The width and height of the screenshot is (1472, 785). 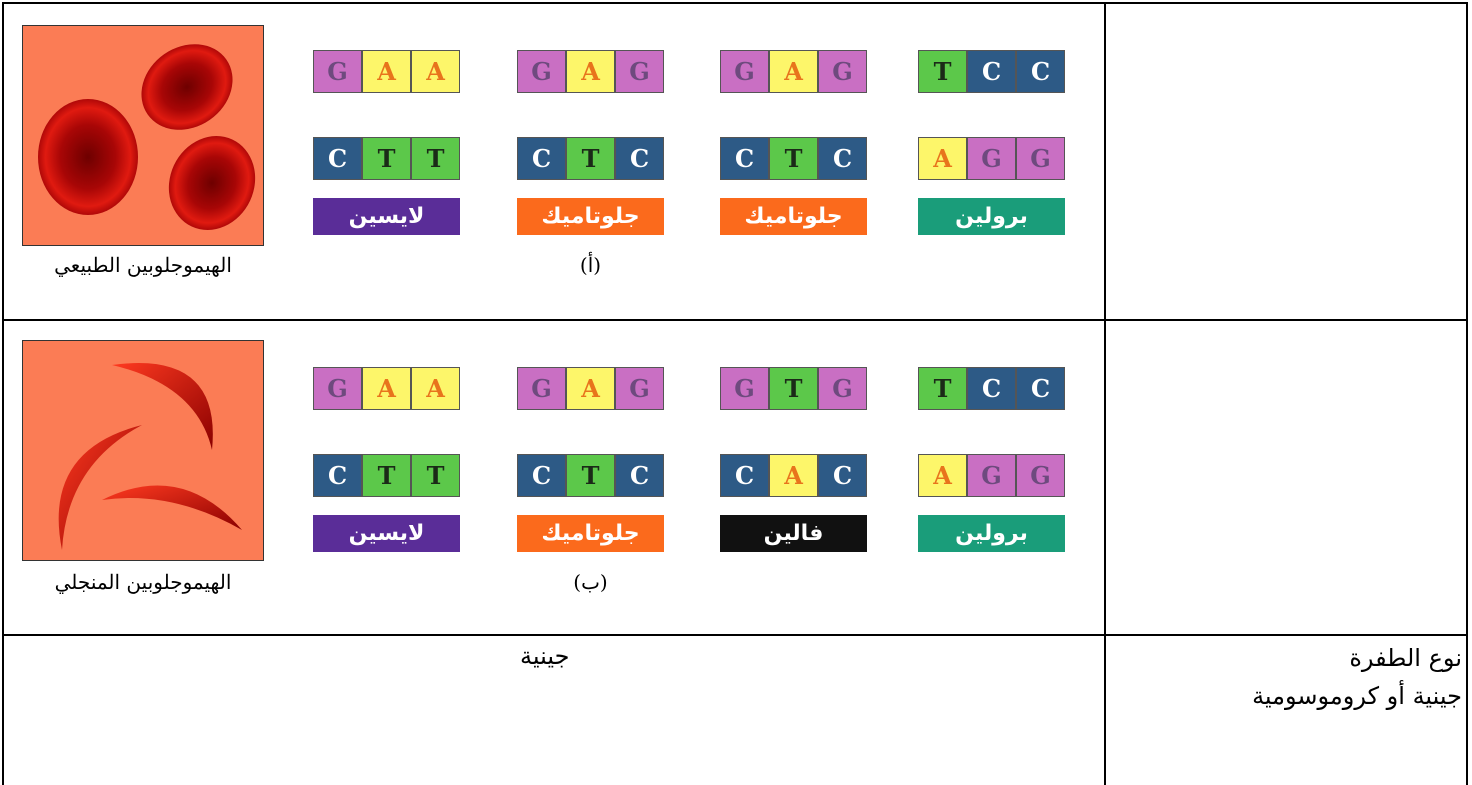 What do you see at coordinates (590, 265) in the screenshot?
I see `note: (أ)` at bounding box center [590, 265].